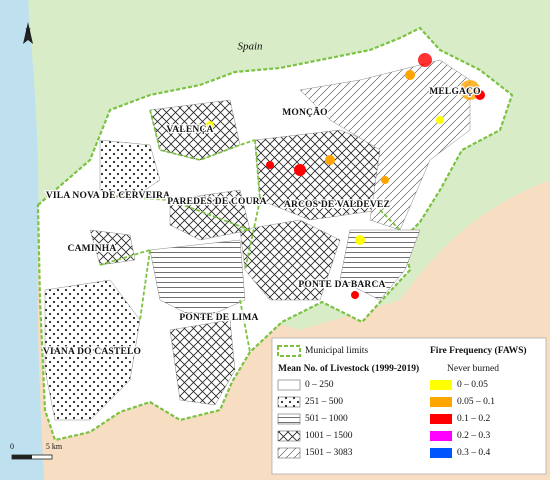 The image size is (550, 480). What do you see at coordinates (92, 249) in the screenshot?
I see `municipality-label: CAMINHA` at bounding box center [92, 249].